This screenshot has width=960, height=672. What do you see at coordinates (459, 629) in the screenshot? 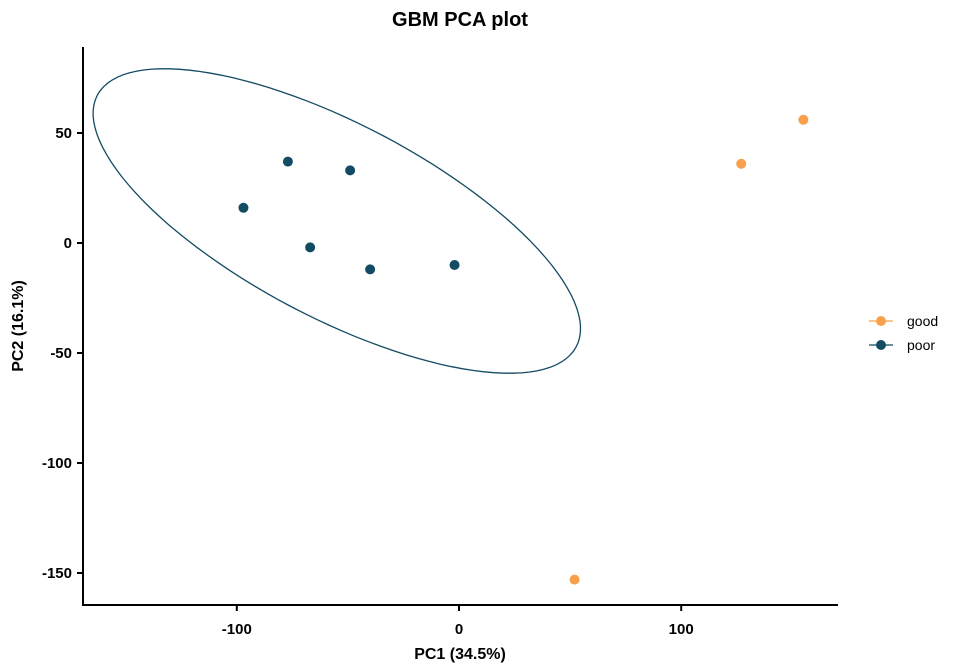
I see `x-tick-label: 0` at bounding box center [459, 629].